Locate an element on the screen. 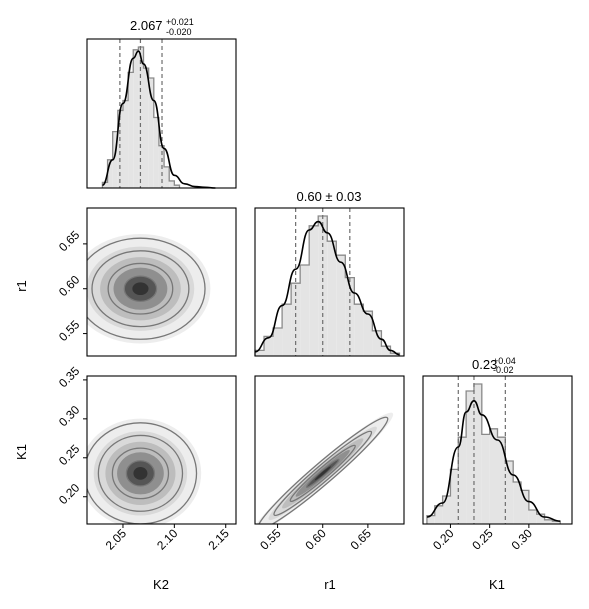  x-tick-label-K1-2: 0.30 is located at coordinates (522, 539).